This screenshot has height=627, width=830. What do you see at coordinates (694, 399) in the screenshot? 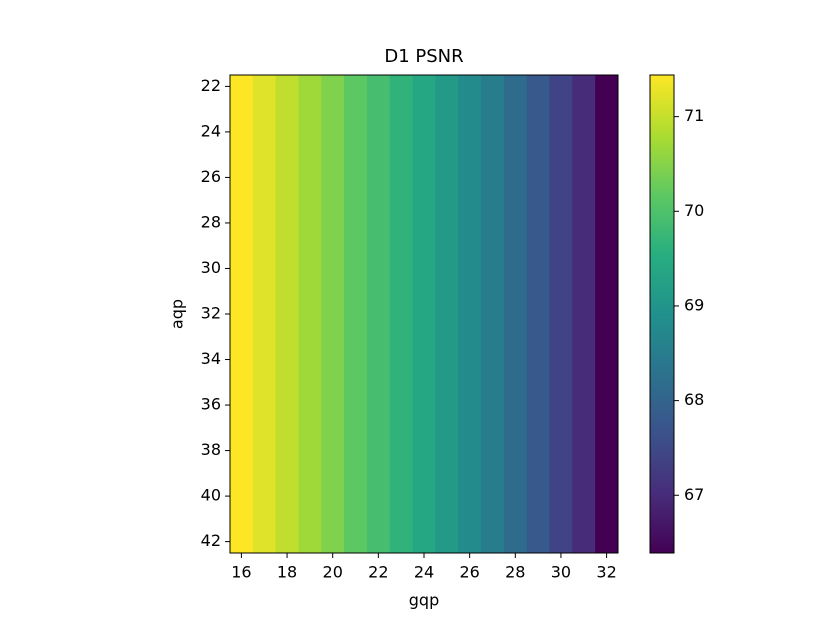
I see `colorbar-tick-label: 68` at bounding box center [694, 399].